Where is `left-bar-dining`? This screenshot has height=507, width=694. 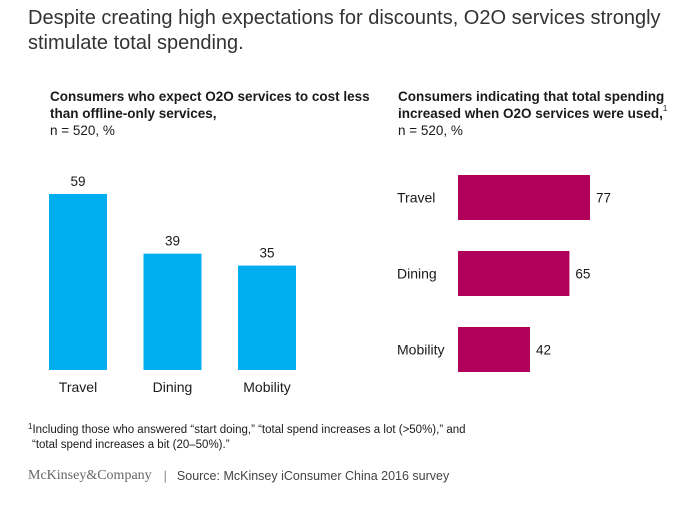 left-bar-dining is located at coordinates (172, 311).